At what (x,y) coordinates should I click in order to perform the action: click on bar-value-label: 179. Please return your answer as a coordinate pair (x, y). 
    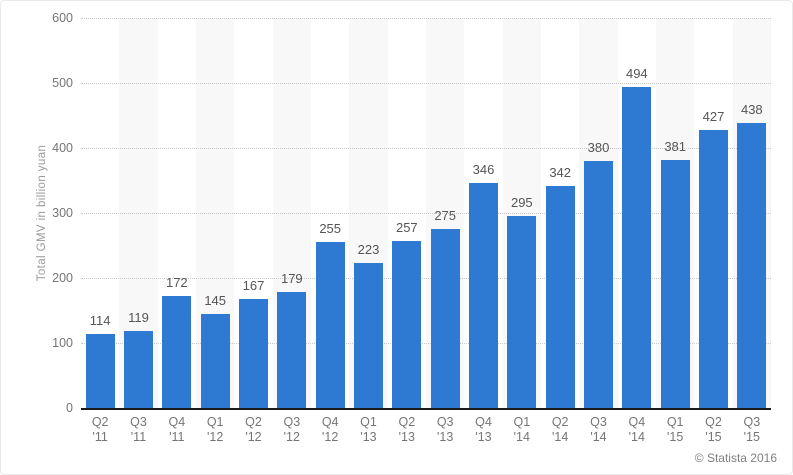
    Looking at the image, I should click on (291, 278).